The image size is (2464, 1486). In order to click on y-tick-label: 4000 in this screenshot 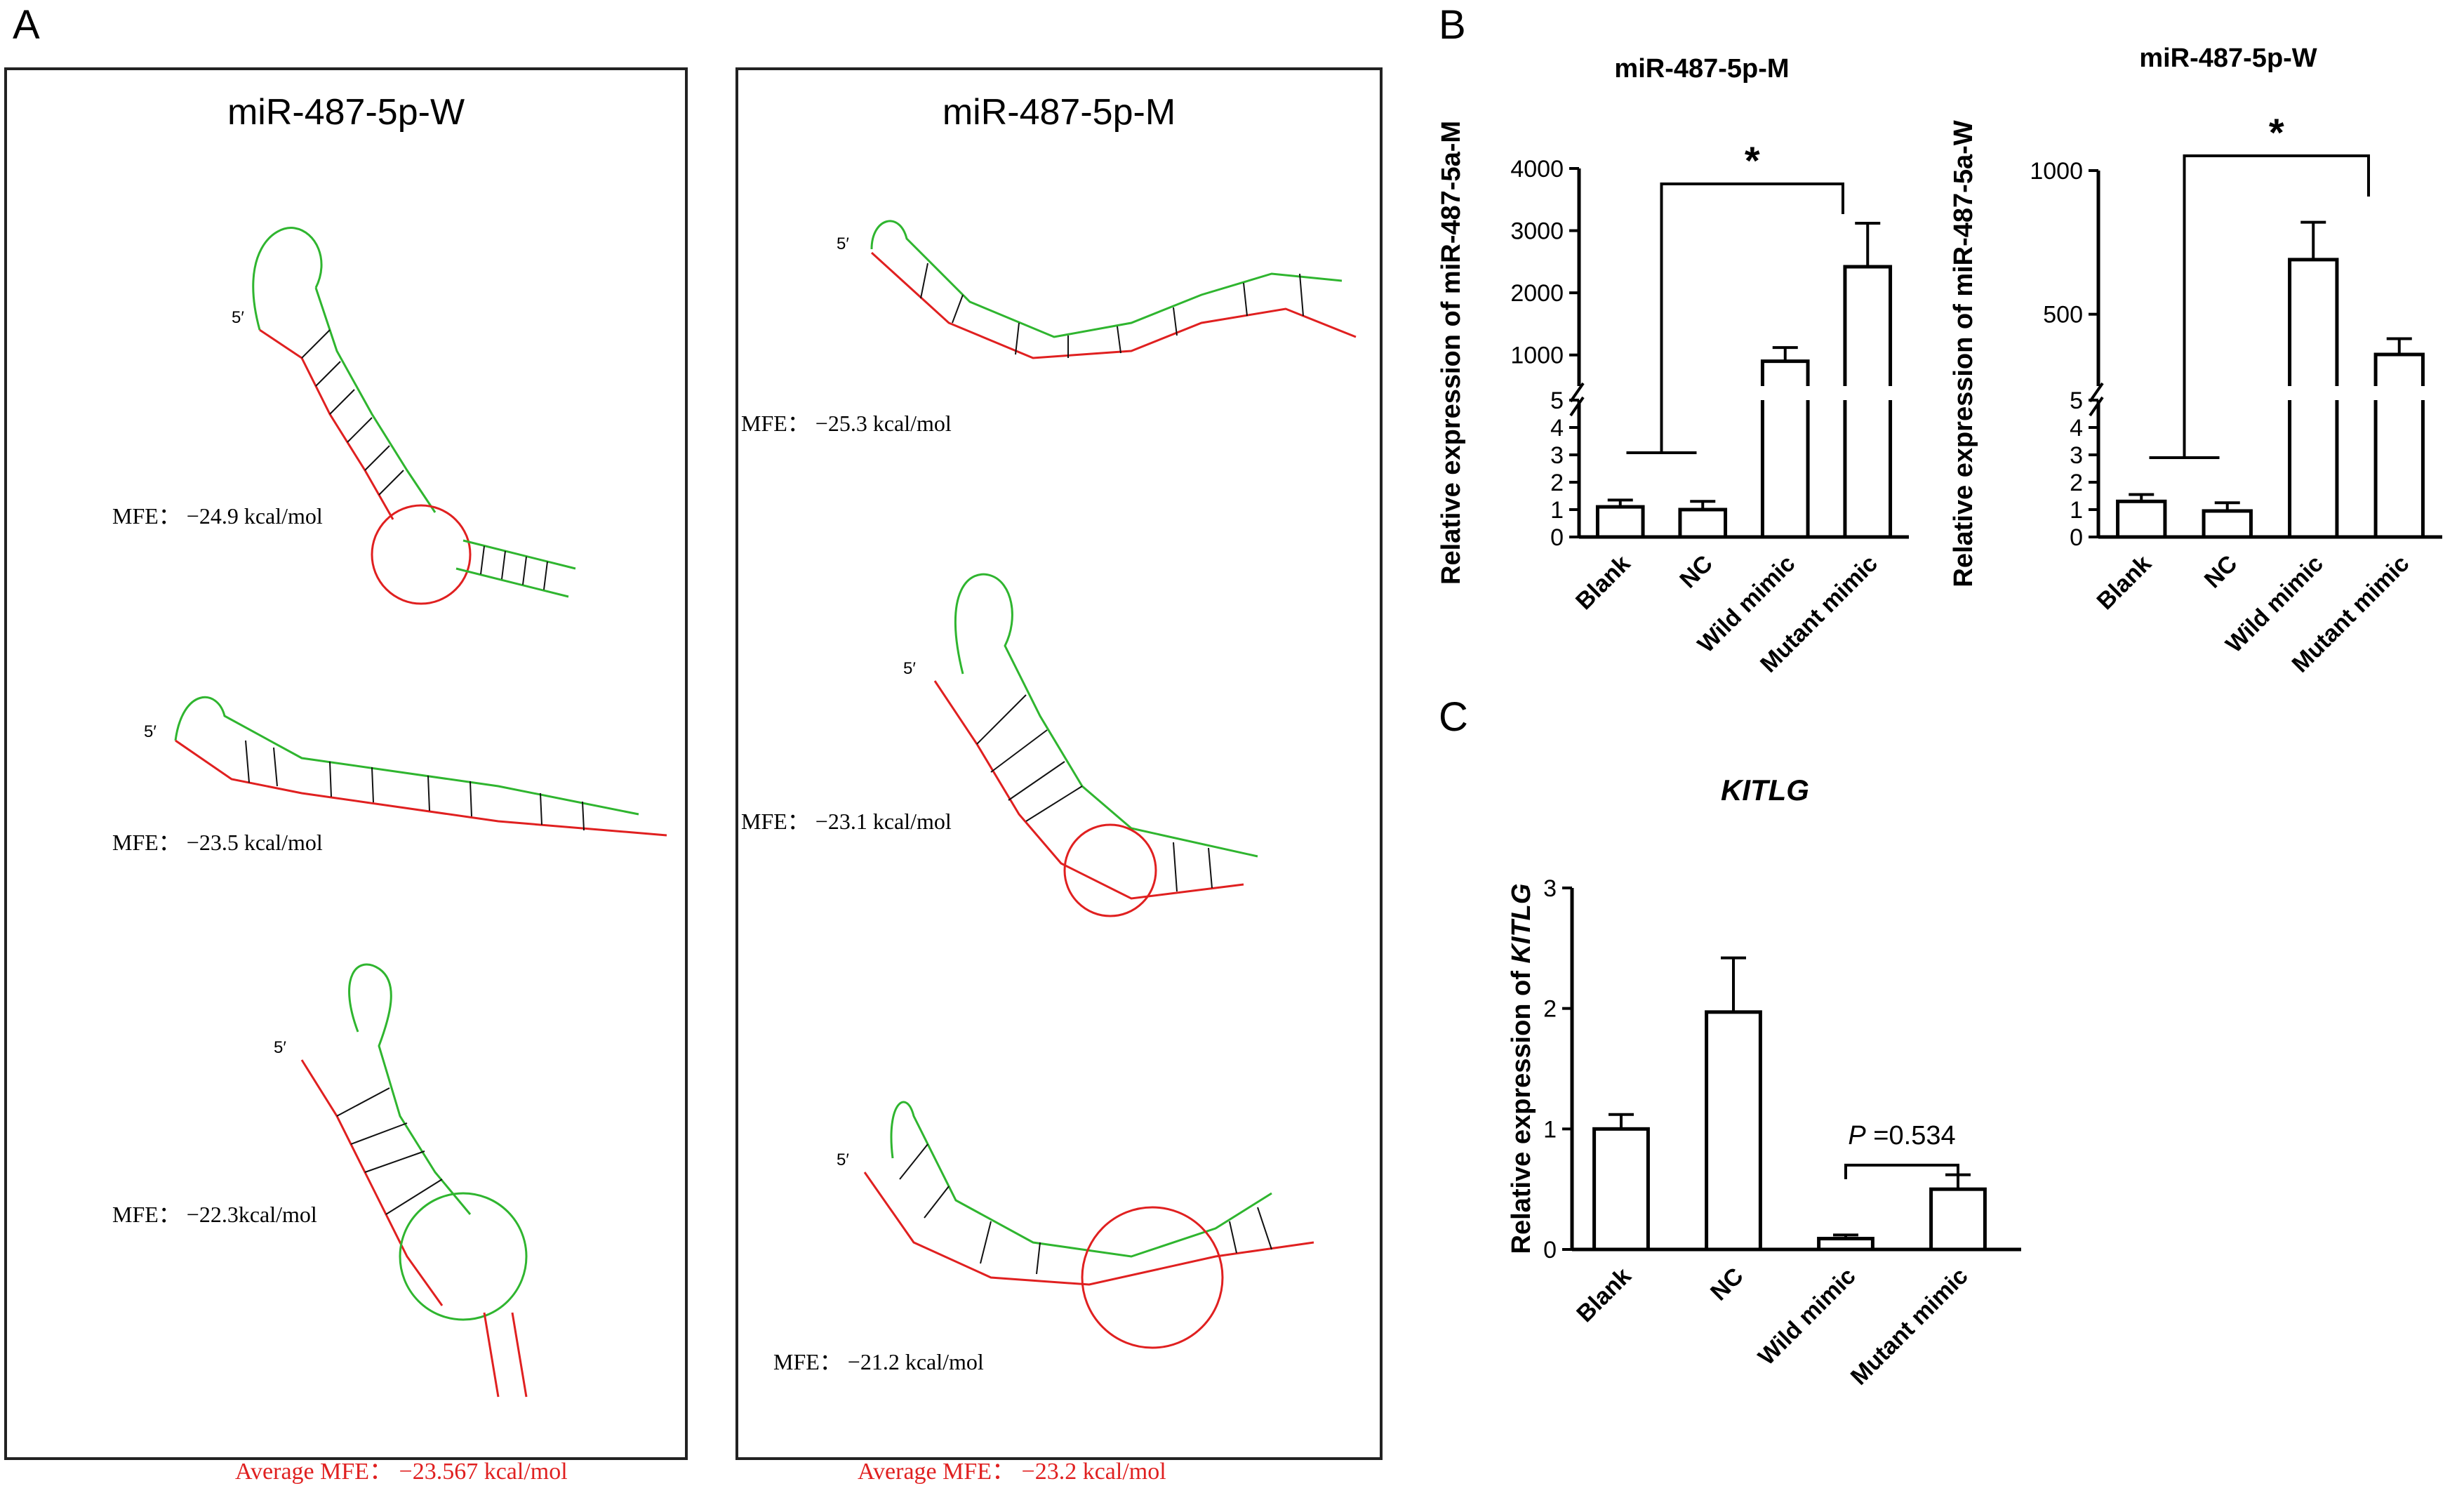, I will do `click(1537, 169)`.